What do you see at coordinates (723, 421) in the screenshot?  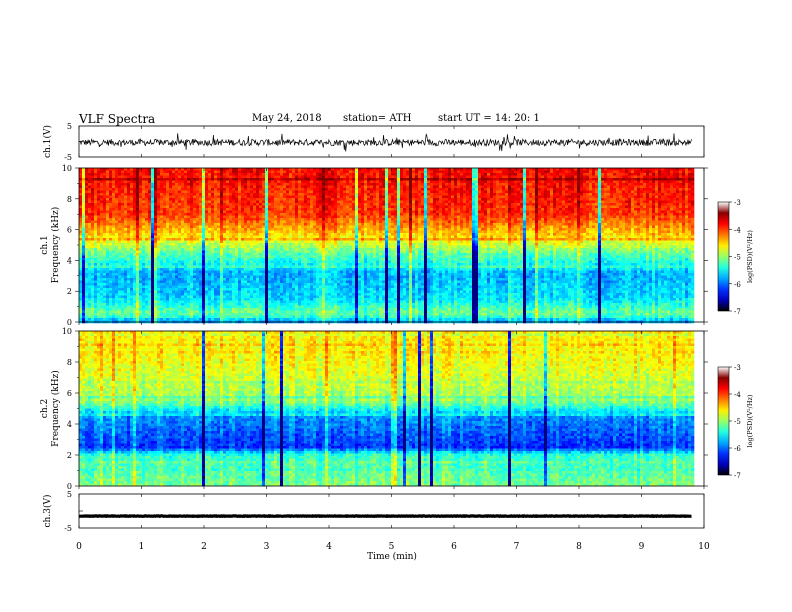 I see `ch2-colorbar` at bounding box center [723, 421].